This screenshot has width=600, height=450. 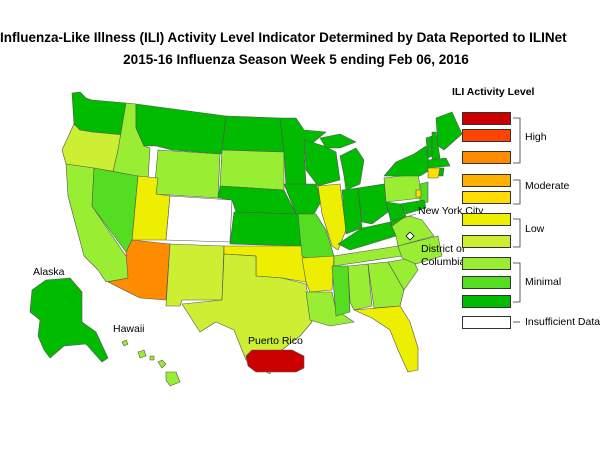 What do you see at coordinates (253, 134) in the screenshot?
I see `state-north-dakota` at bounding box center [253, 134].